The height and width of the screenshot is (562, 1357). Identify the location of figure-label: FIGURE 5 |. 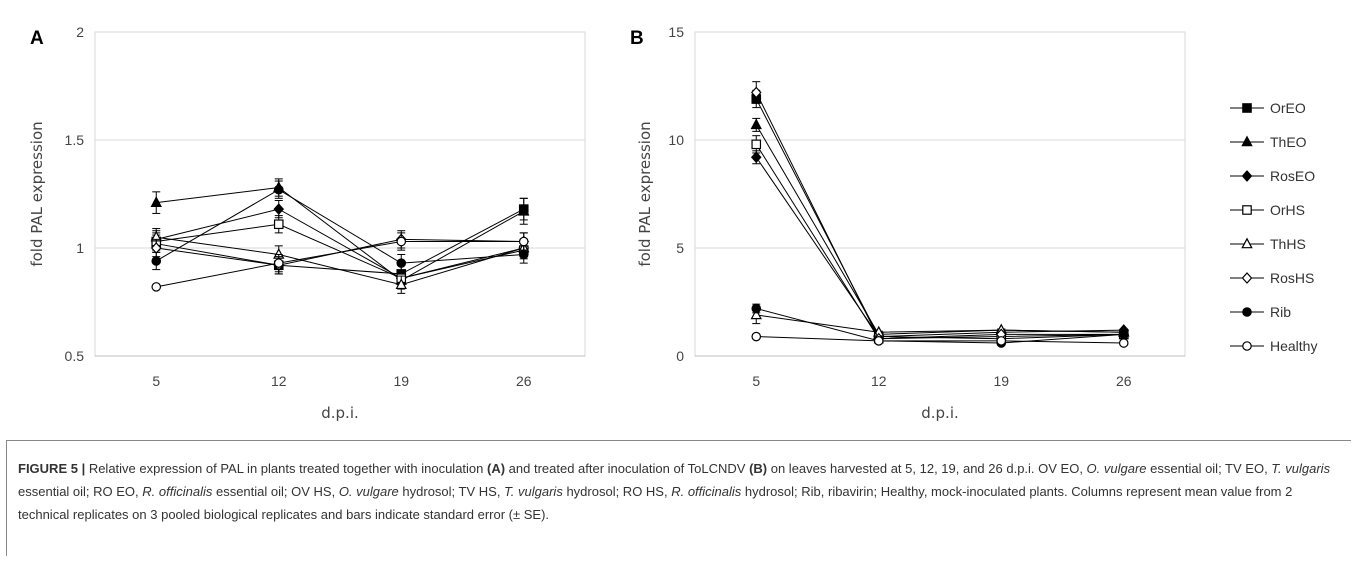
(52, 468).